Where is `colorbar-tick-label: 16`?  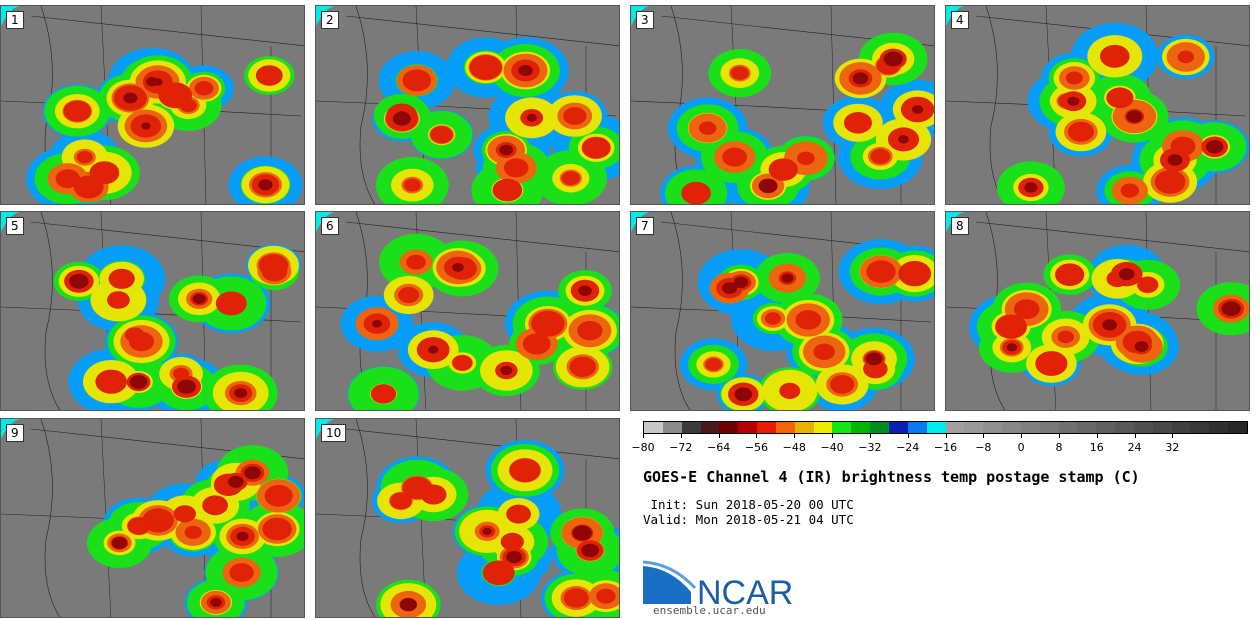 colorbar-tick-label: 16 is located at coordinates (1096, 447).